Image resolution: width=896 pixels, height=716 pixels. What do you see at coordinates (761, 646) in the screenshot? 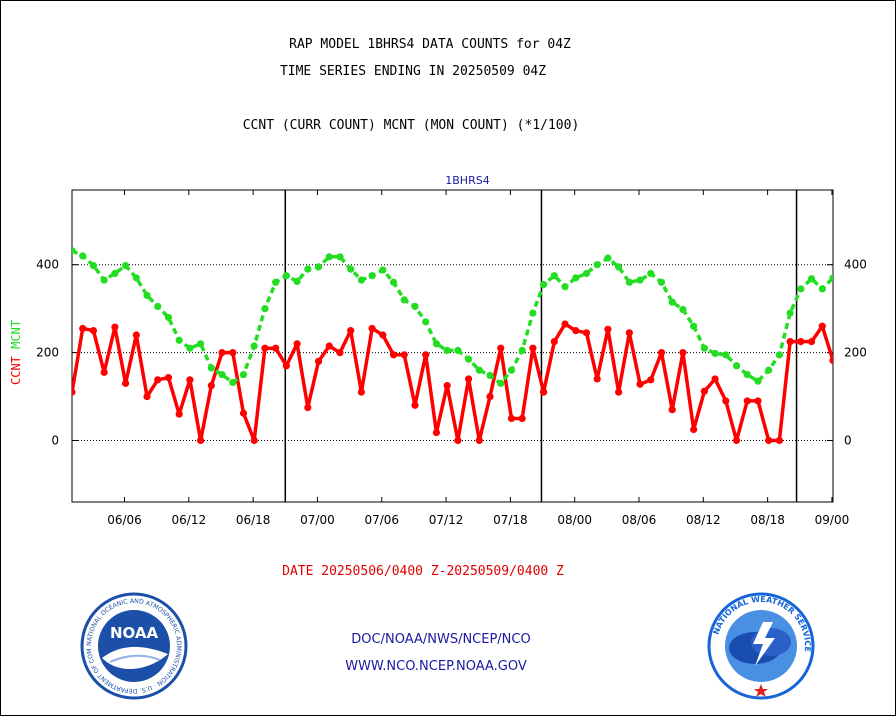
I see `nws-logo-icon: NATIONAL WEATHER SERVICE` at bounding box center [761, 646].